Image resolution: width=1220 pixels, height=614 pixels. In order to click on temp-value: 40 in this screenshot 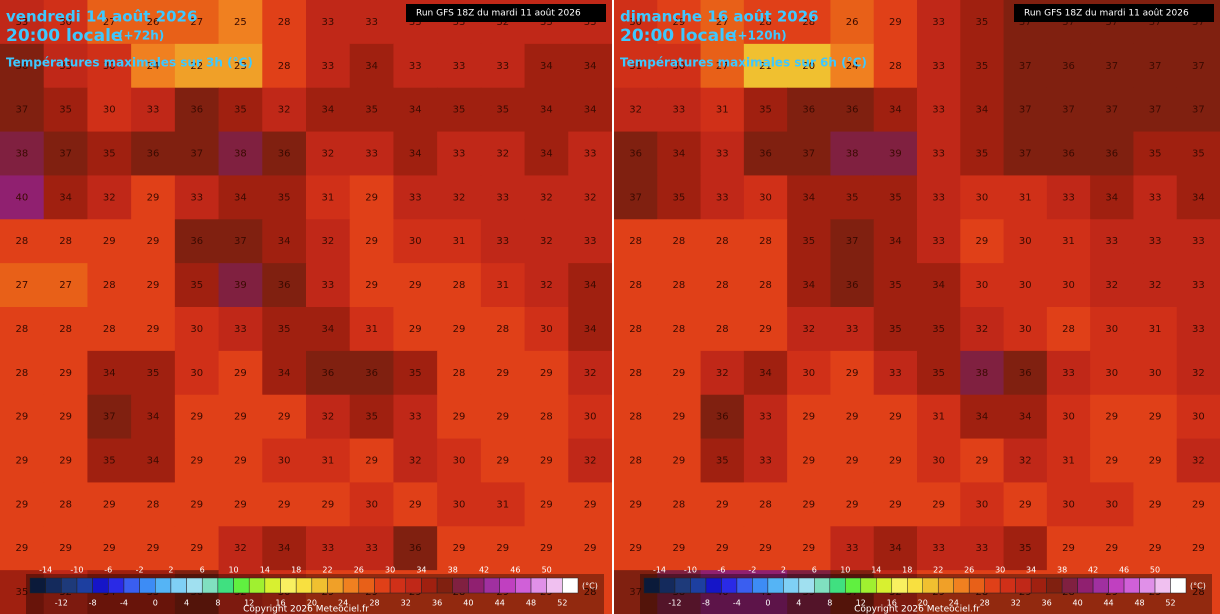, I will do `click(21, 197)`.